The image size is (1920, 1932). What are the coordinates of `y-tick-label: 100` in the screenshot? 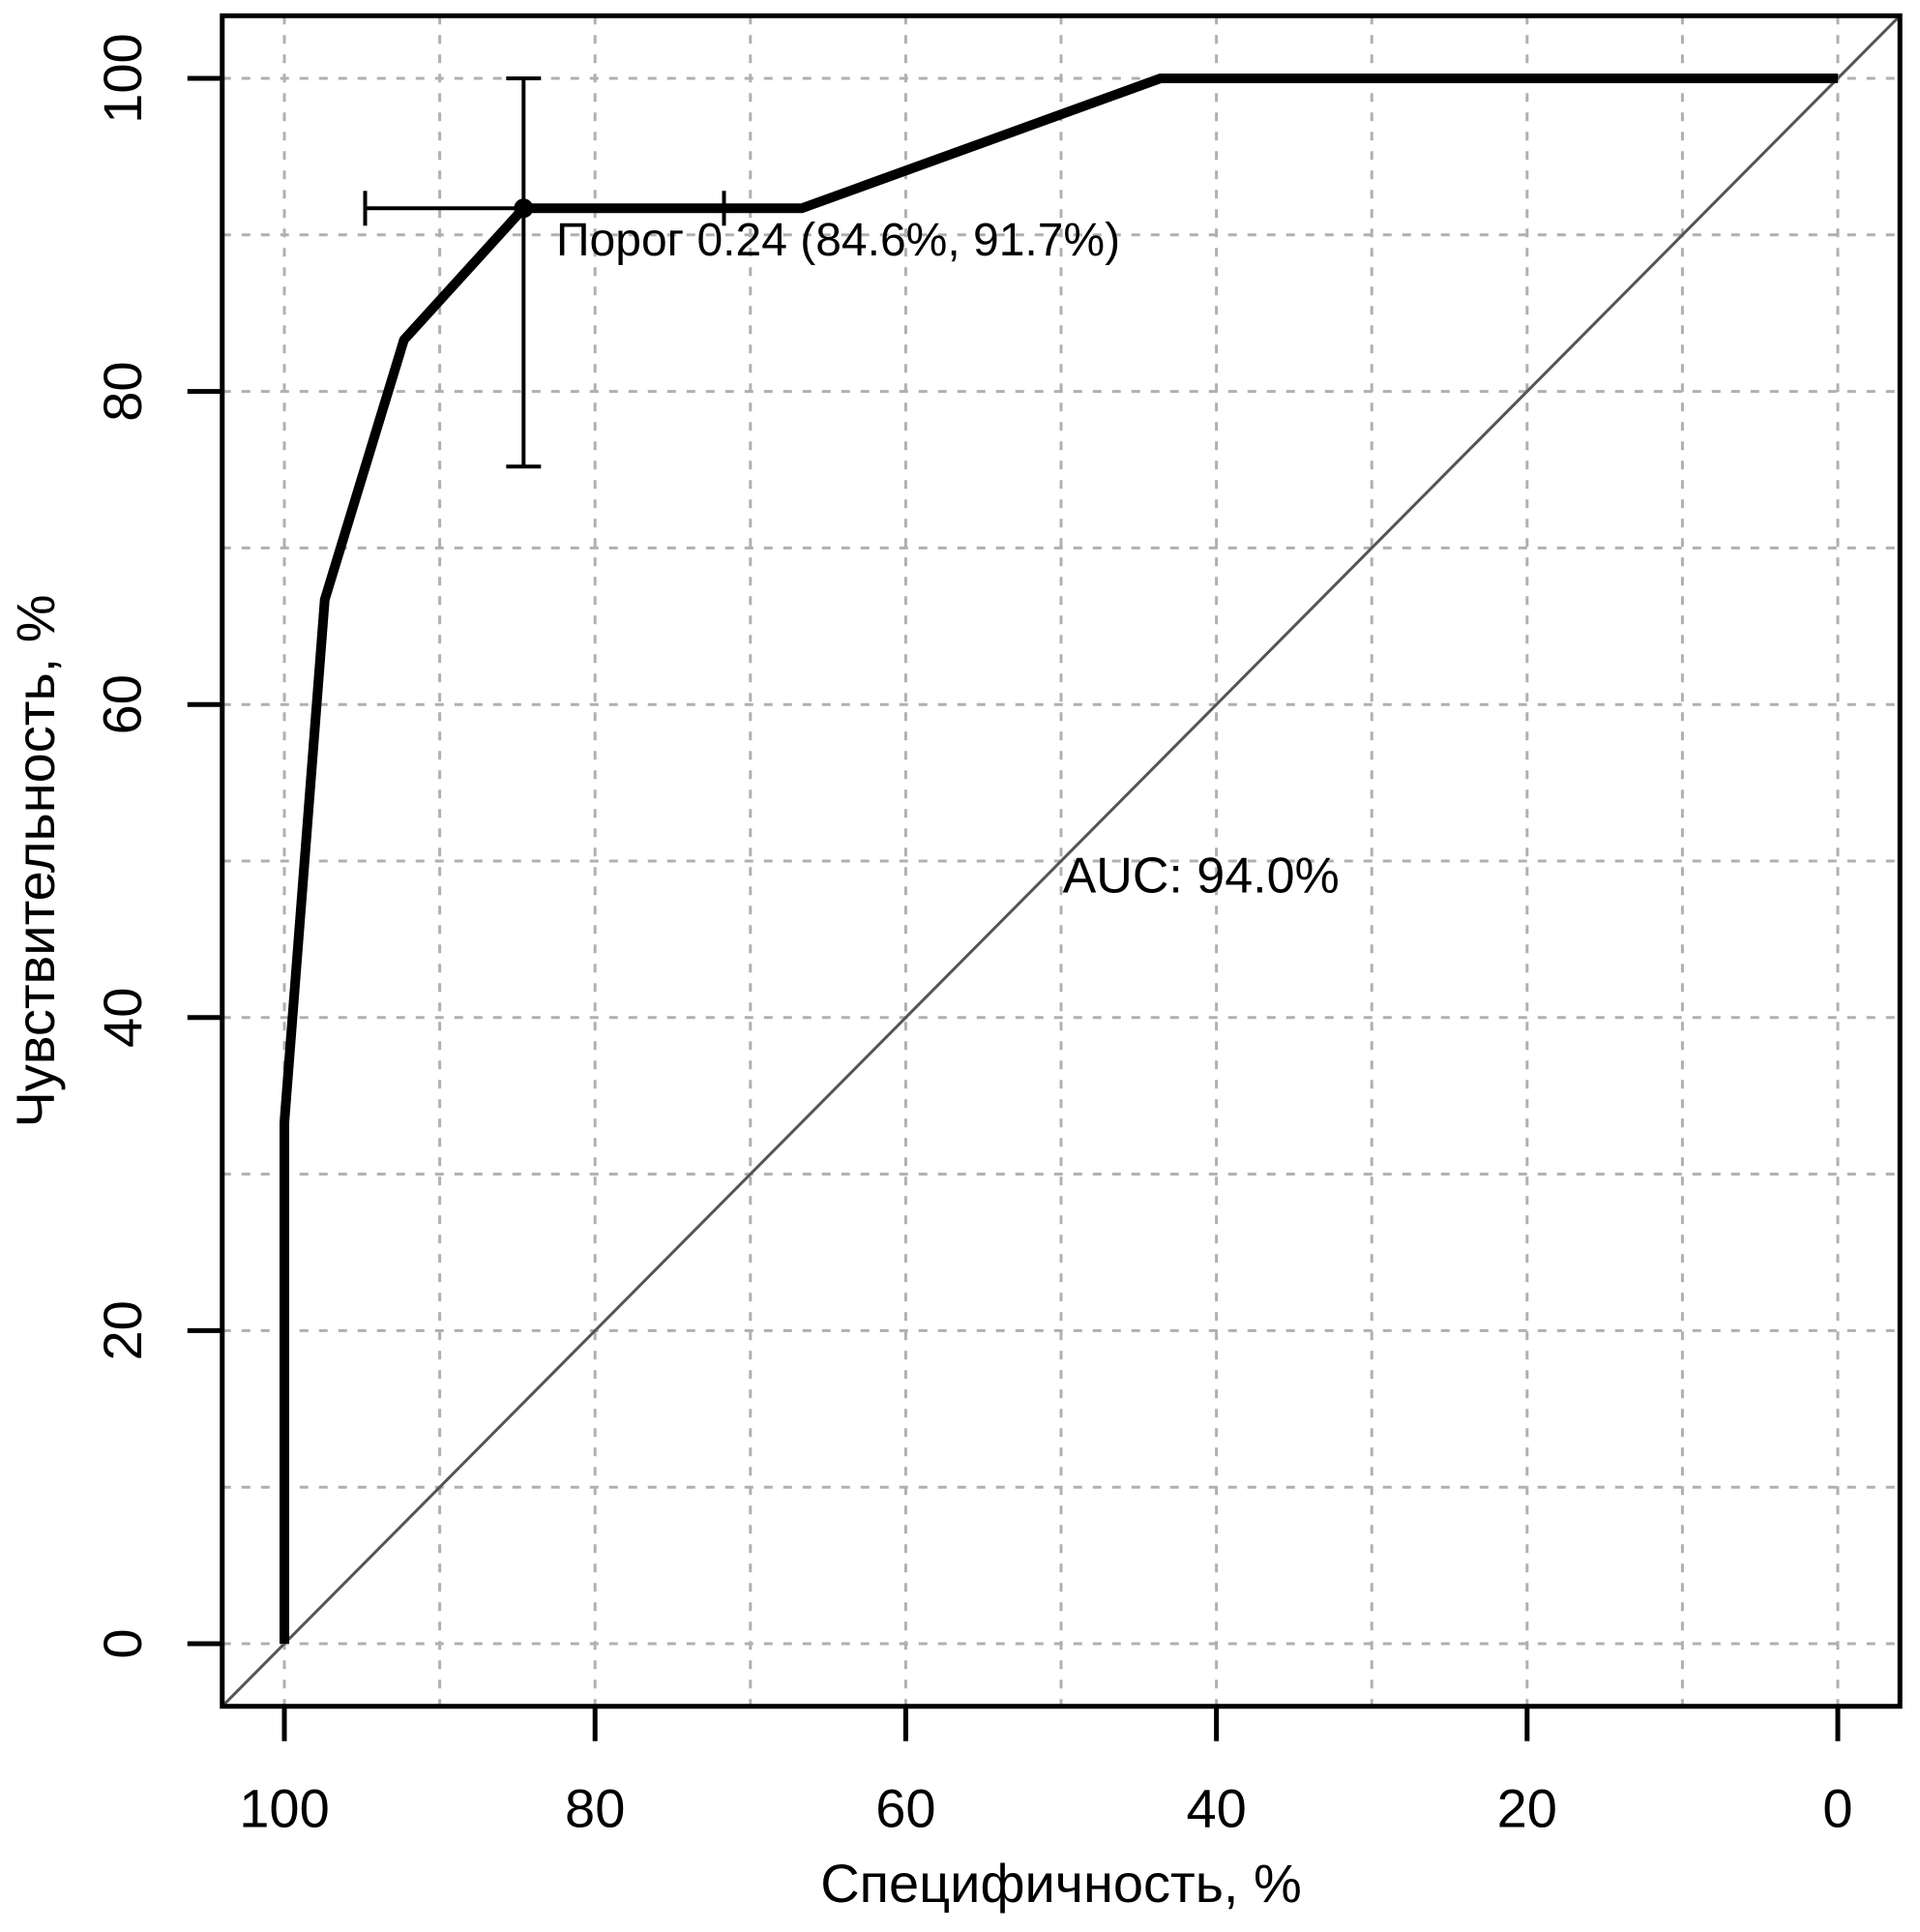 It's located at (122, 78).